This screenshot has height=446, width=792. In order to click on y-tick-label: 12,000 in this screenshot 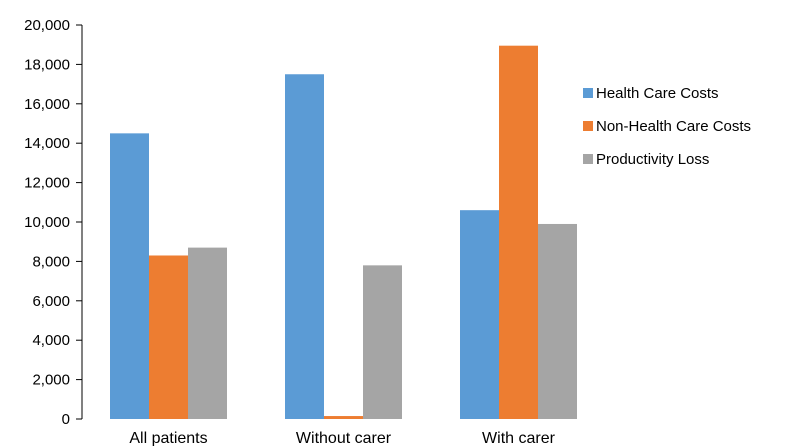, I will do `click(47, 183)`.